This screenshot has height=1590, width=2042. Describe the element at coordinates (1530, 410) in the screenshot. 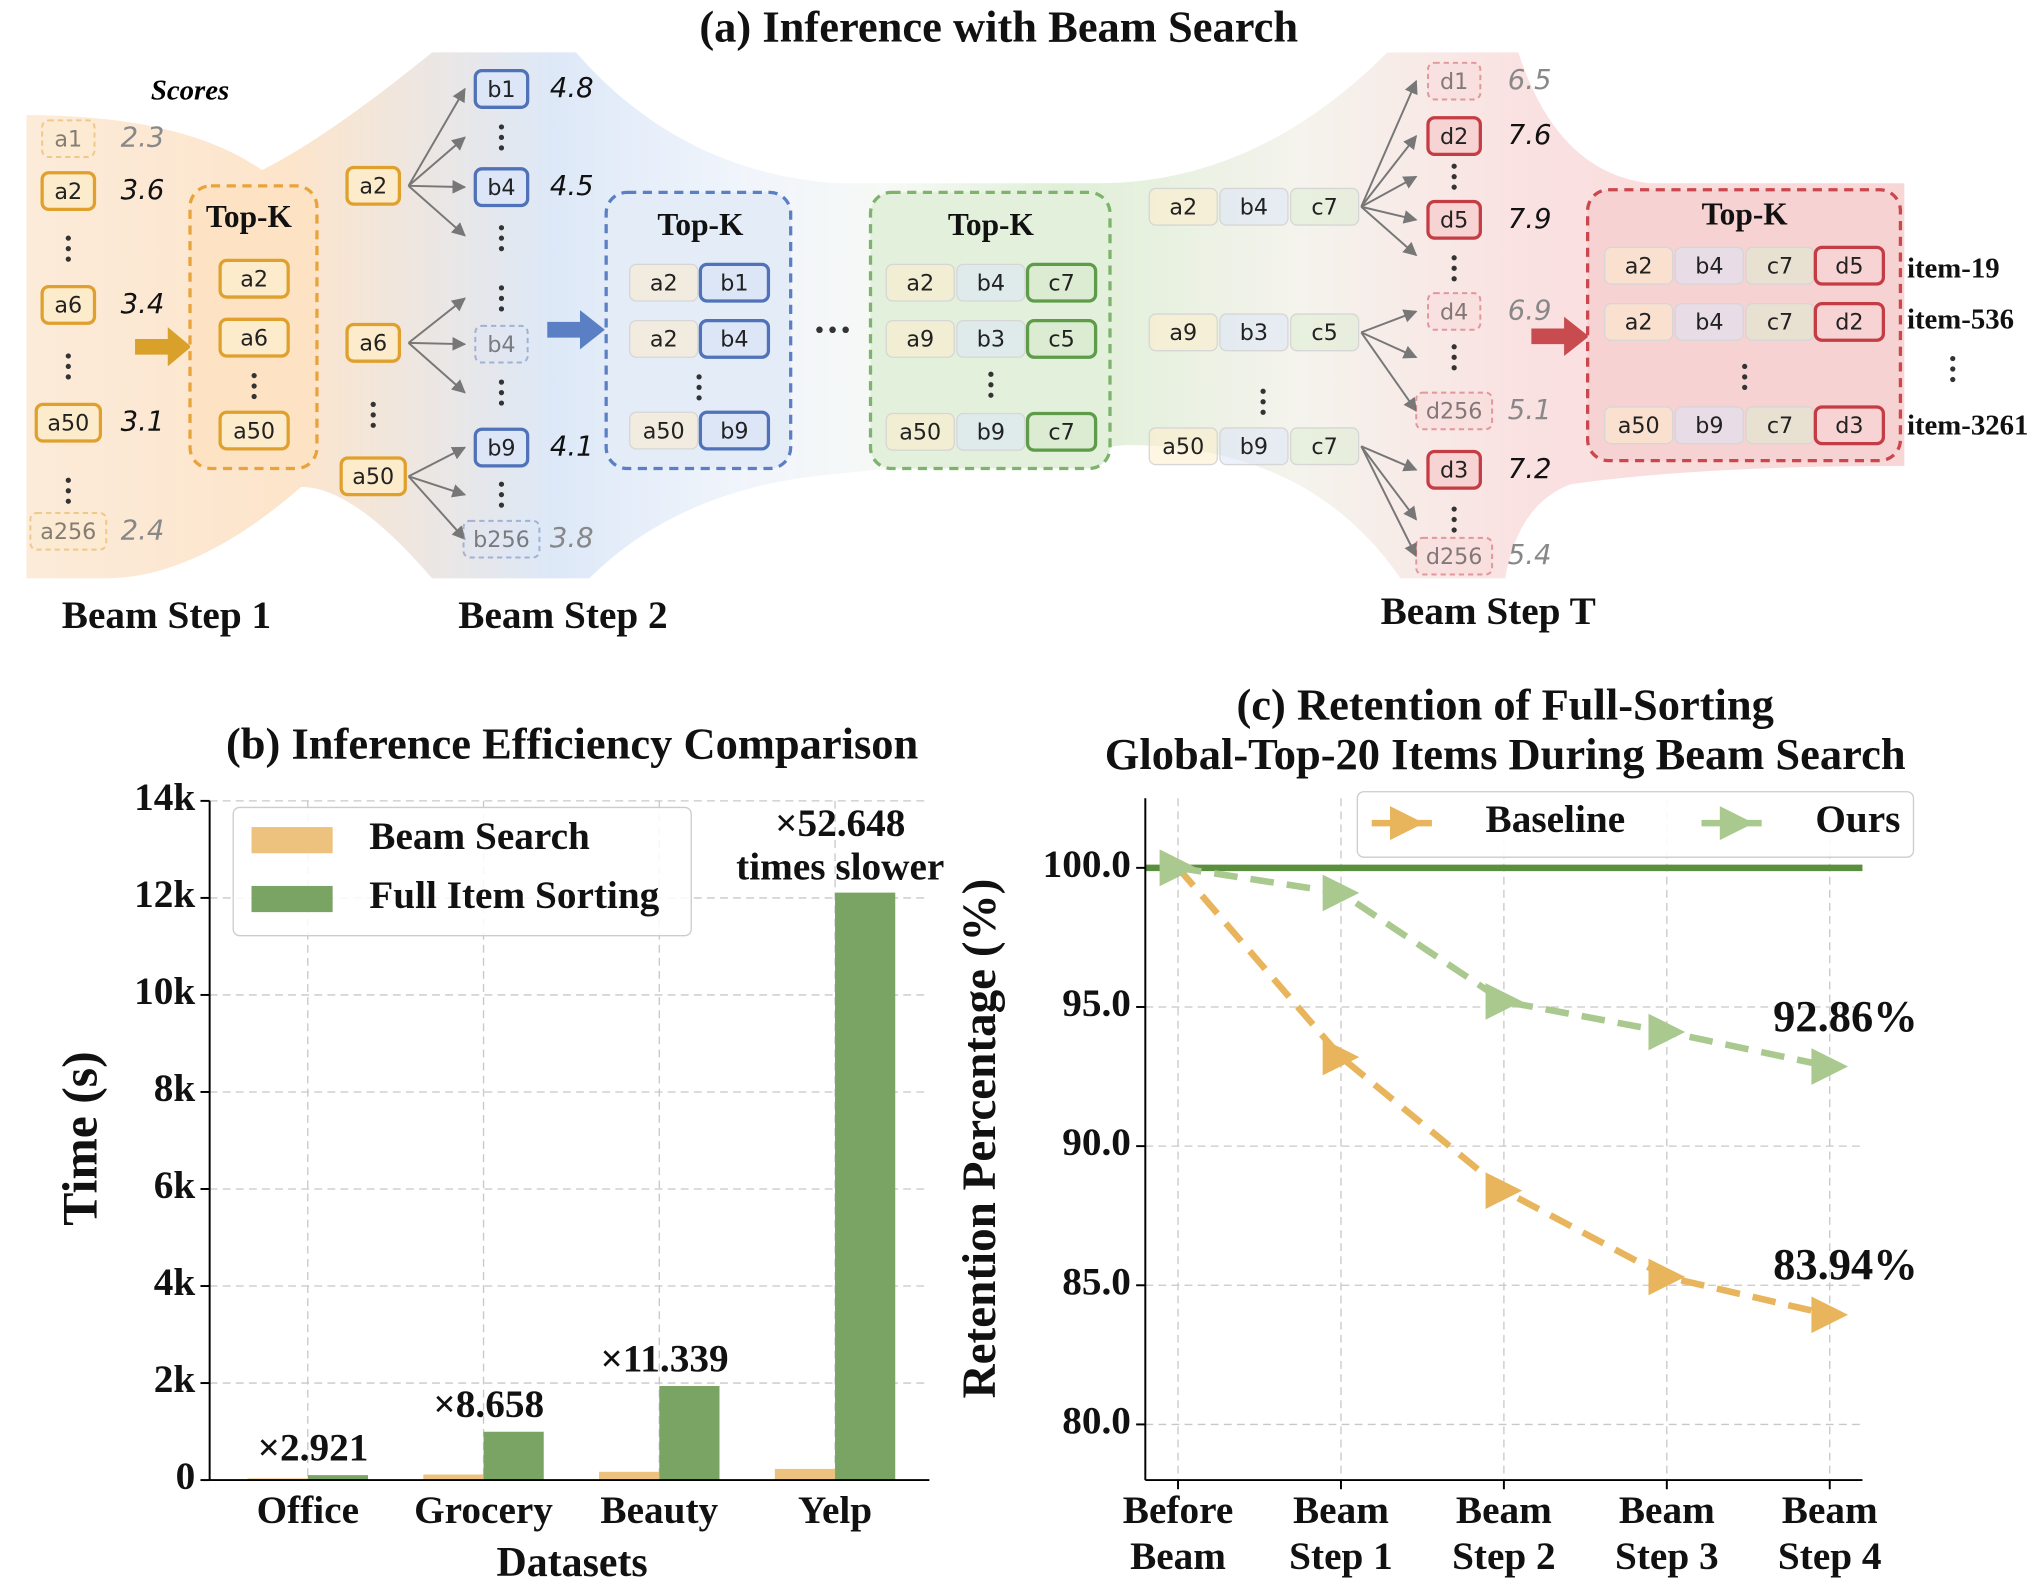

I see `score-label: 5.1` at that location.